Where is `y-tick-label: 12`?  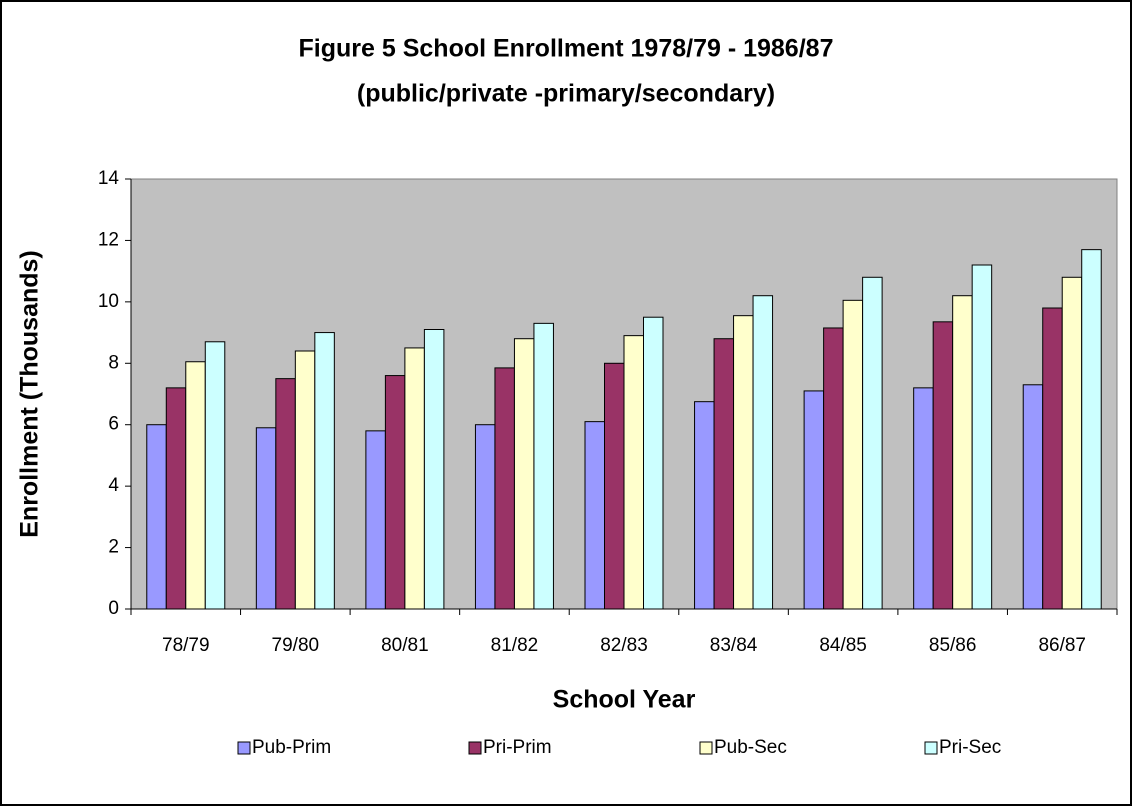 y-tick-label: 12 is located at coordinates (108, 239).